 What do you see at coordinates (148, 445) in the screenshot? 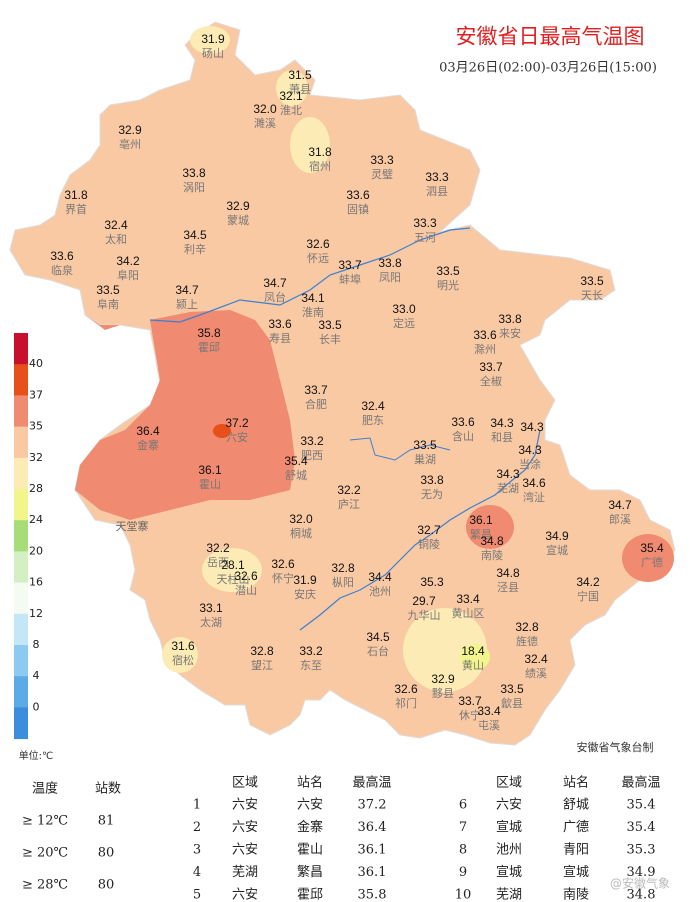
I see `station-name: 金寨` at bounding box center [148, 445].